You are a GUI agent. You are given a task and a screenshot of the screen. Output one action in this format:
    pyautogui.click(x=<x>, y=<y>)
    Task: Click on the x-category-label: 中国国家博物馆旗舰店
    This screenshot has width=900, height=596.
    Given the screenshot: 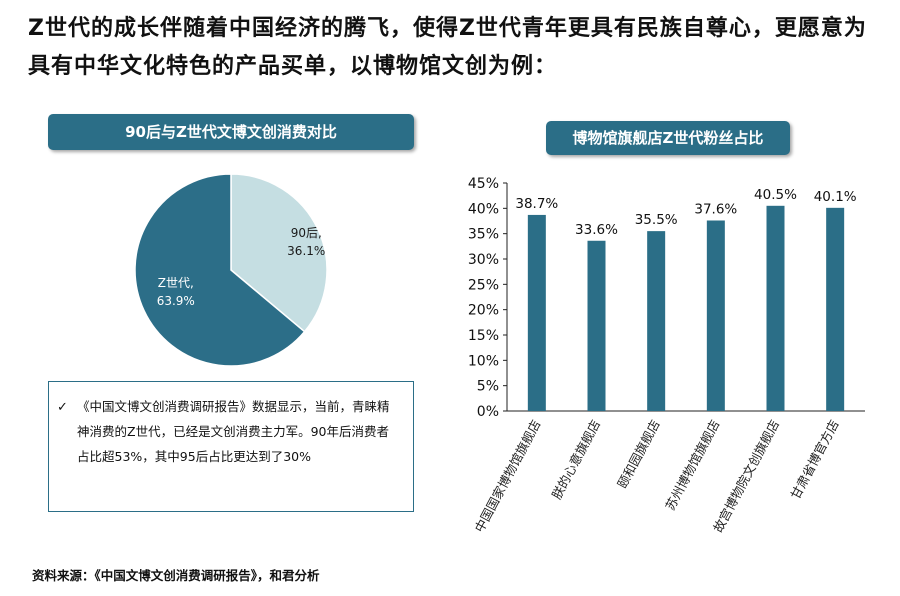 What is the action you would take?
    pyautogui.click(x=508, y=475)
    